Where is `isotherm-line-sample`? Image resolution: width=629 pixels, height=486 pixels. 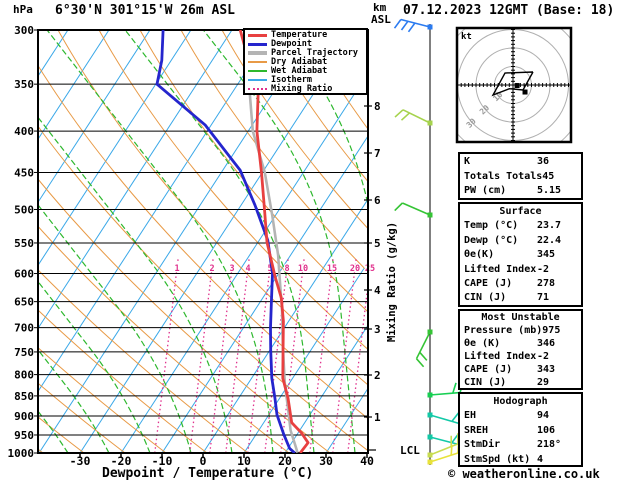
isotherm-line-sample is located at coordinates (257, 80).